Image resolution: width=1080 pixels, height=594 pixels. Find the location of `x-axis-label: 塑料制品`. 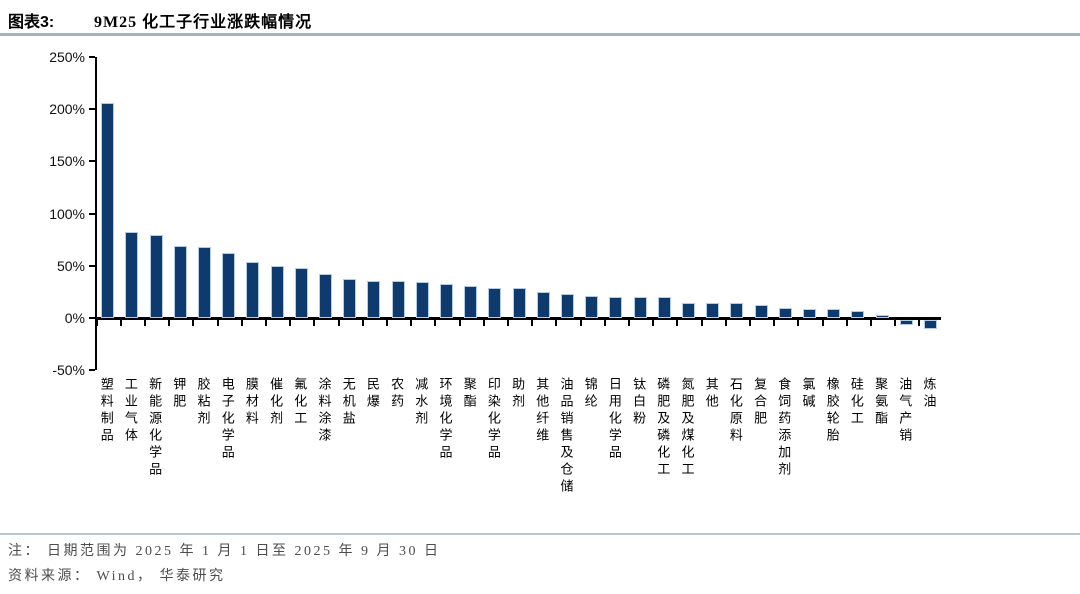

x-axis-label: 塑料制品 is located at coordinates (106, 411).